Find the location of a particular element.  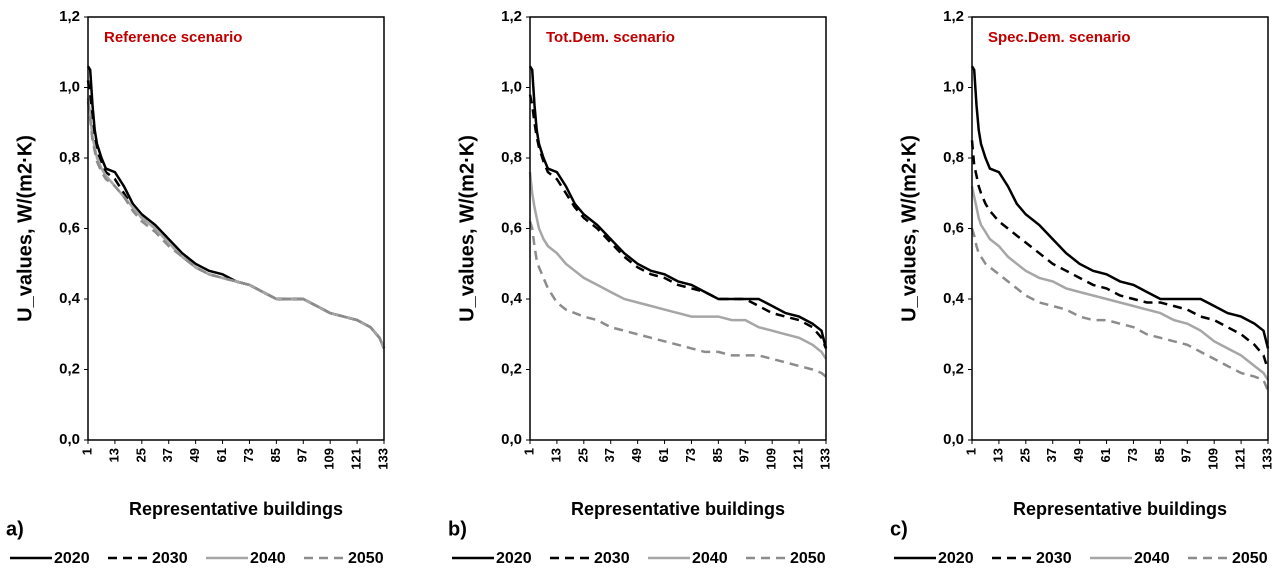

panel-label: b) is located at coordinates (457, 529).